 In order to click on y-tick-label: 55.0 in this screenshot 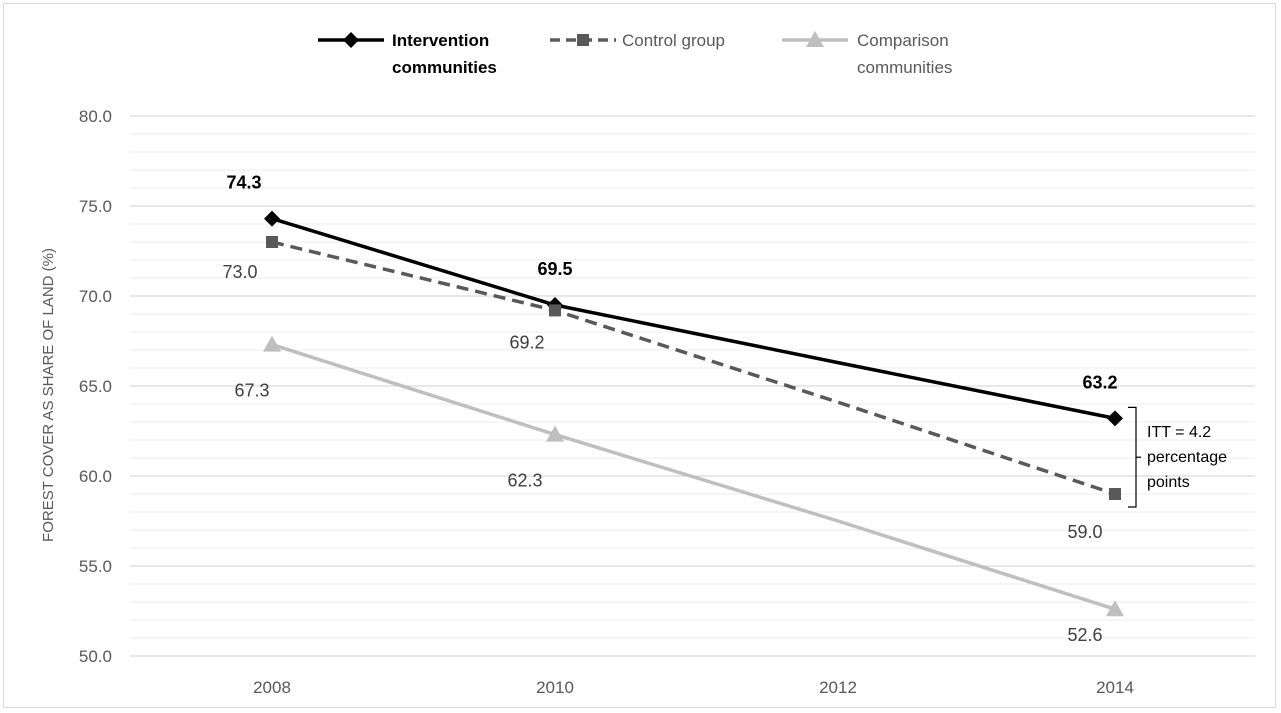, I will do `click(95, 566)`.